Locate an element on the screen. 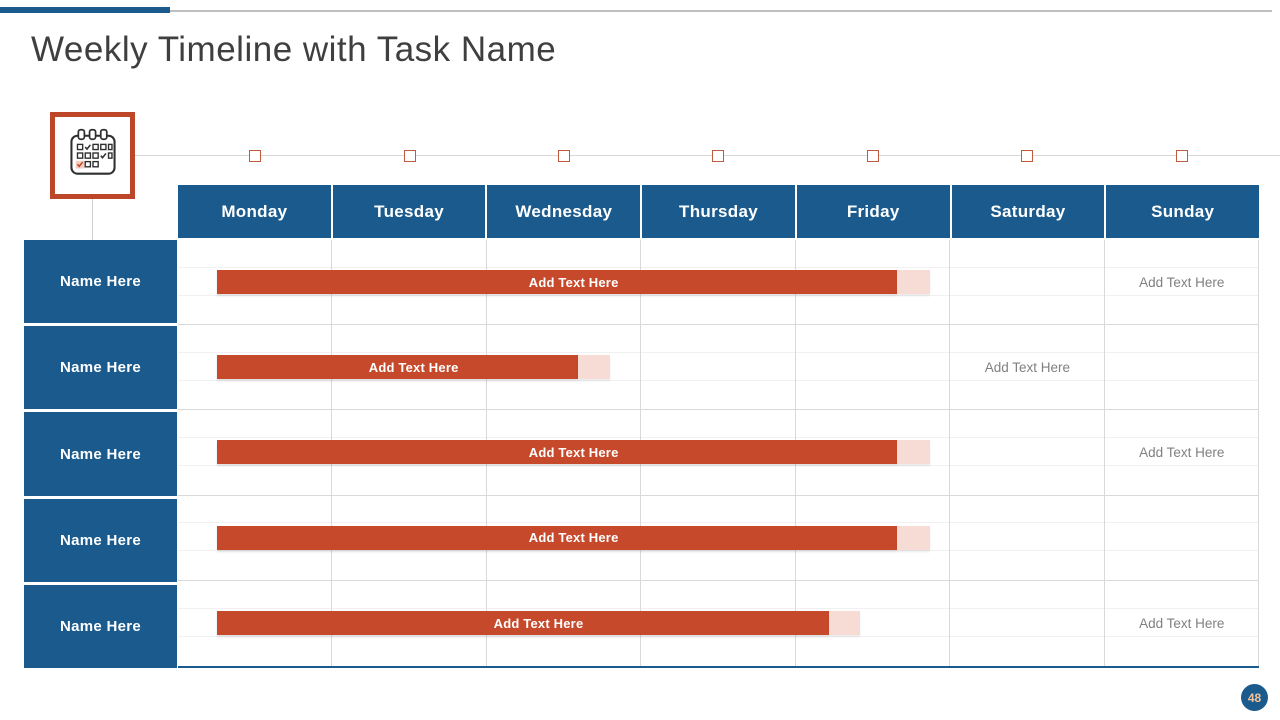 The width and height of the screenshot is (1280, 720). calendar-icon is located at coordinates (93, 155).